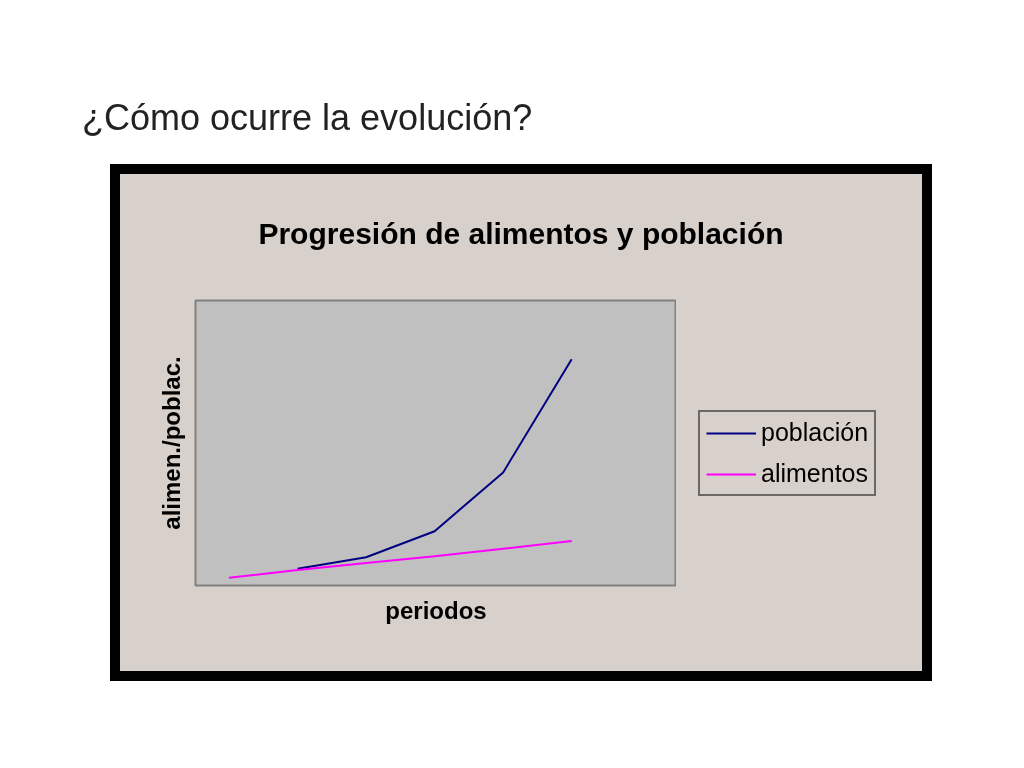 This screenshot has width=1024, height=768. Describe the element at coordinates (307, 118) in the screenshot. I see `chart-title: ¿Cómo ocurre la evolución?` at that location.